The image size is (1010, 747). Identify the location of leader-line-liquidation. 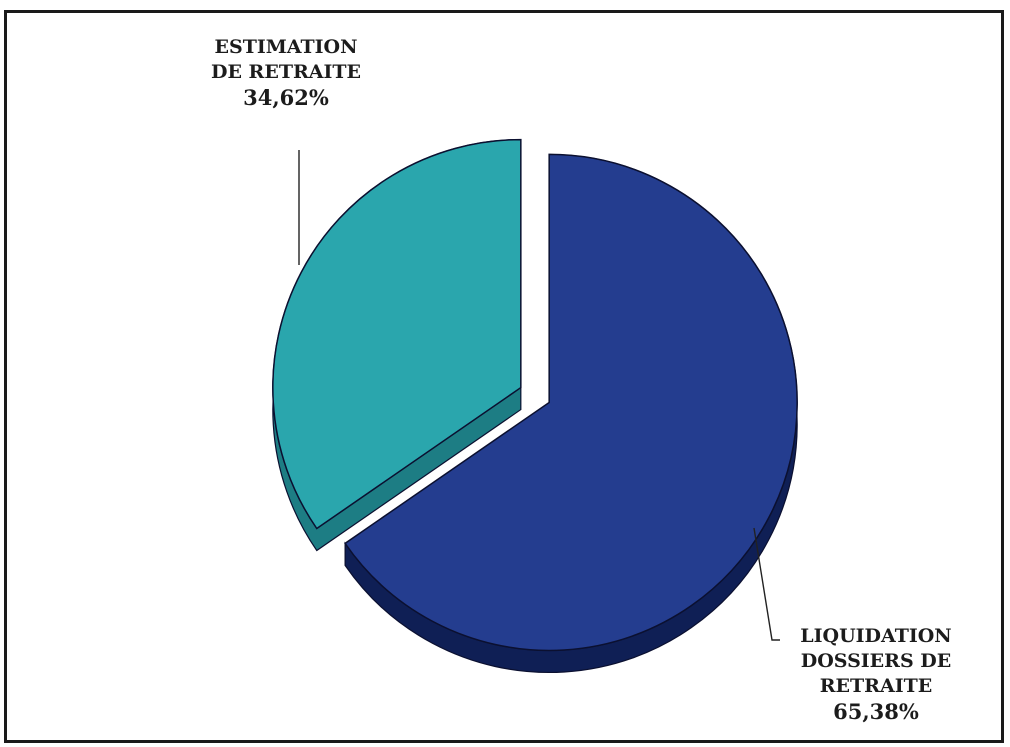
(766, 584).